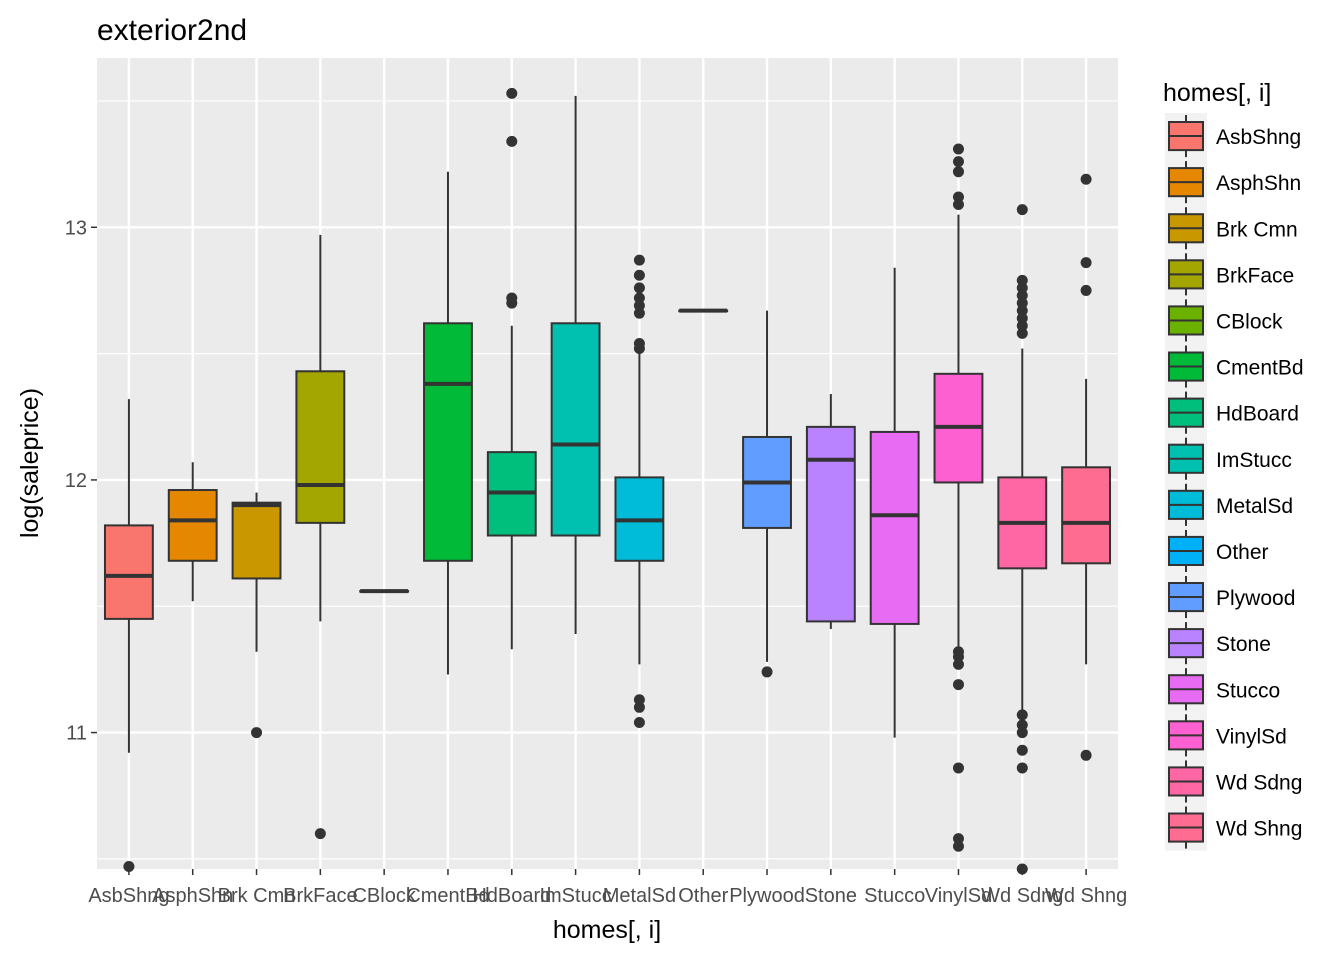 The height and width of the screenshot is (960, 1344). I want to click on legend-item-wd-shng: Wd Shng, so click(1233, 827).